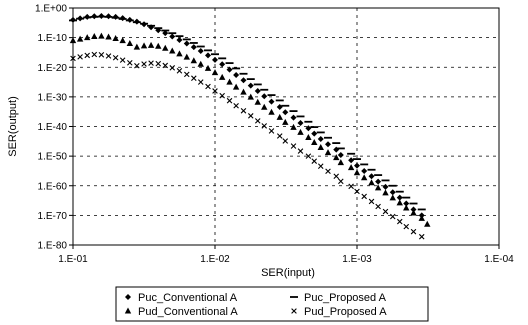  Describe the element at coordinates (345, 298) in the screenshot. I see `legend-label: Puc_Proposed A` at that location.